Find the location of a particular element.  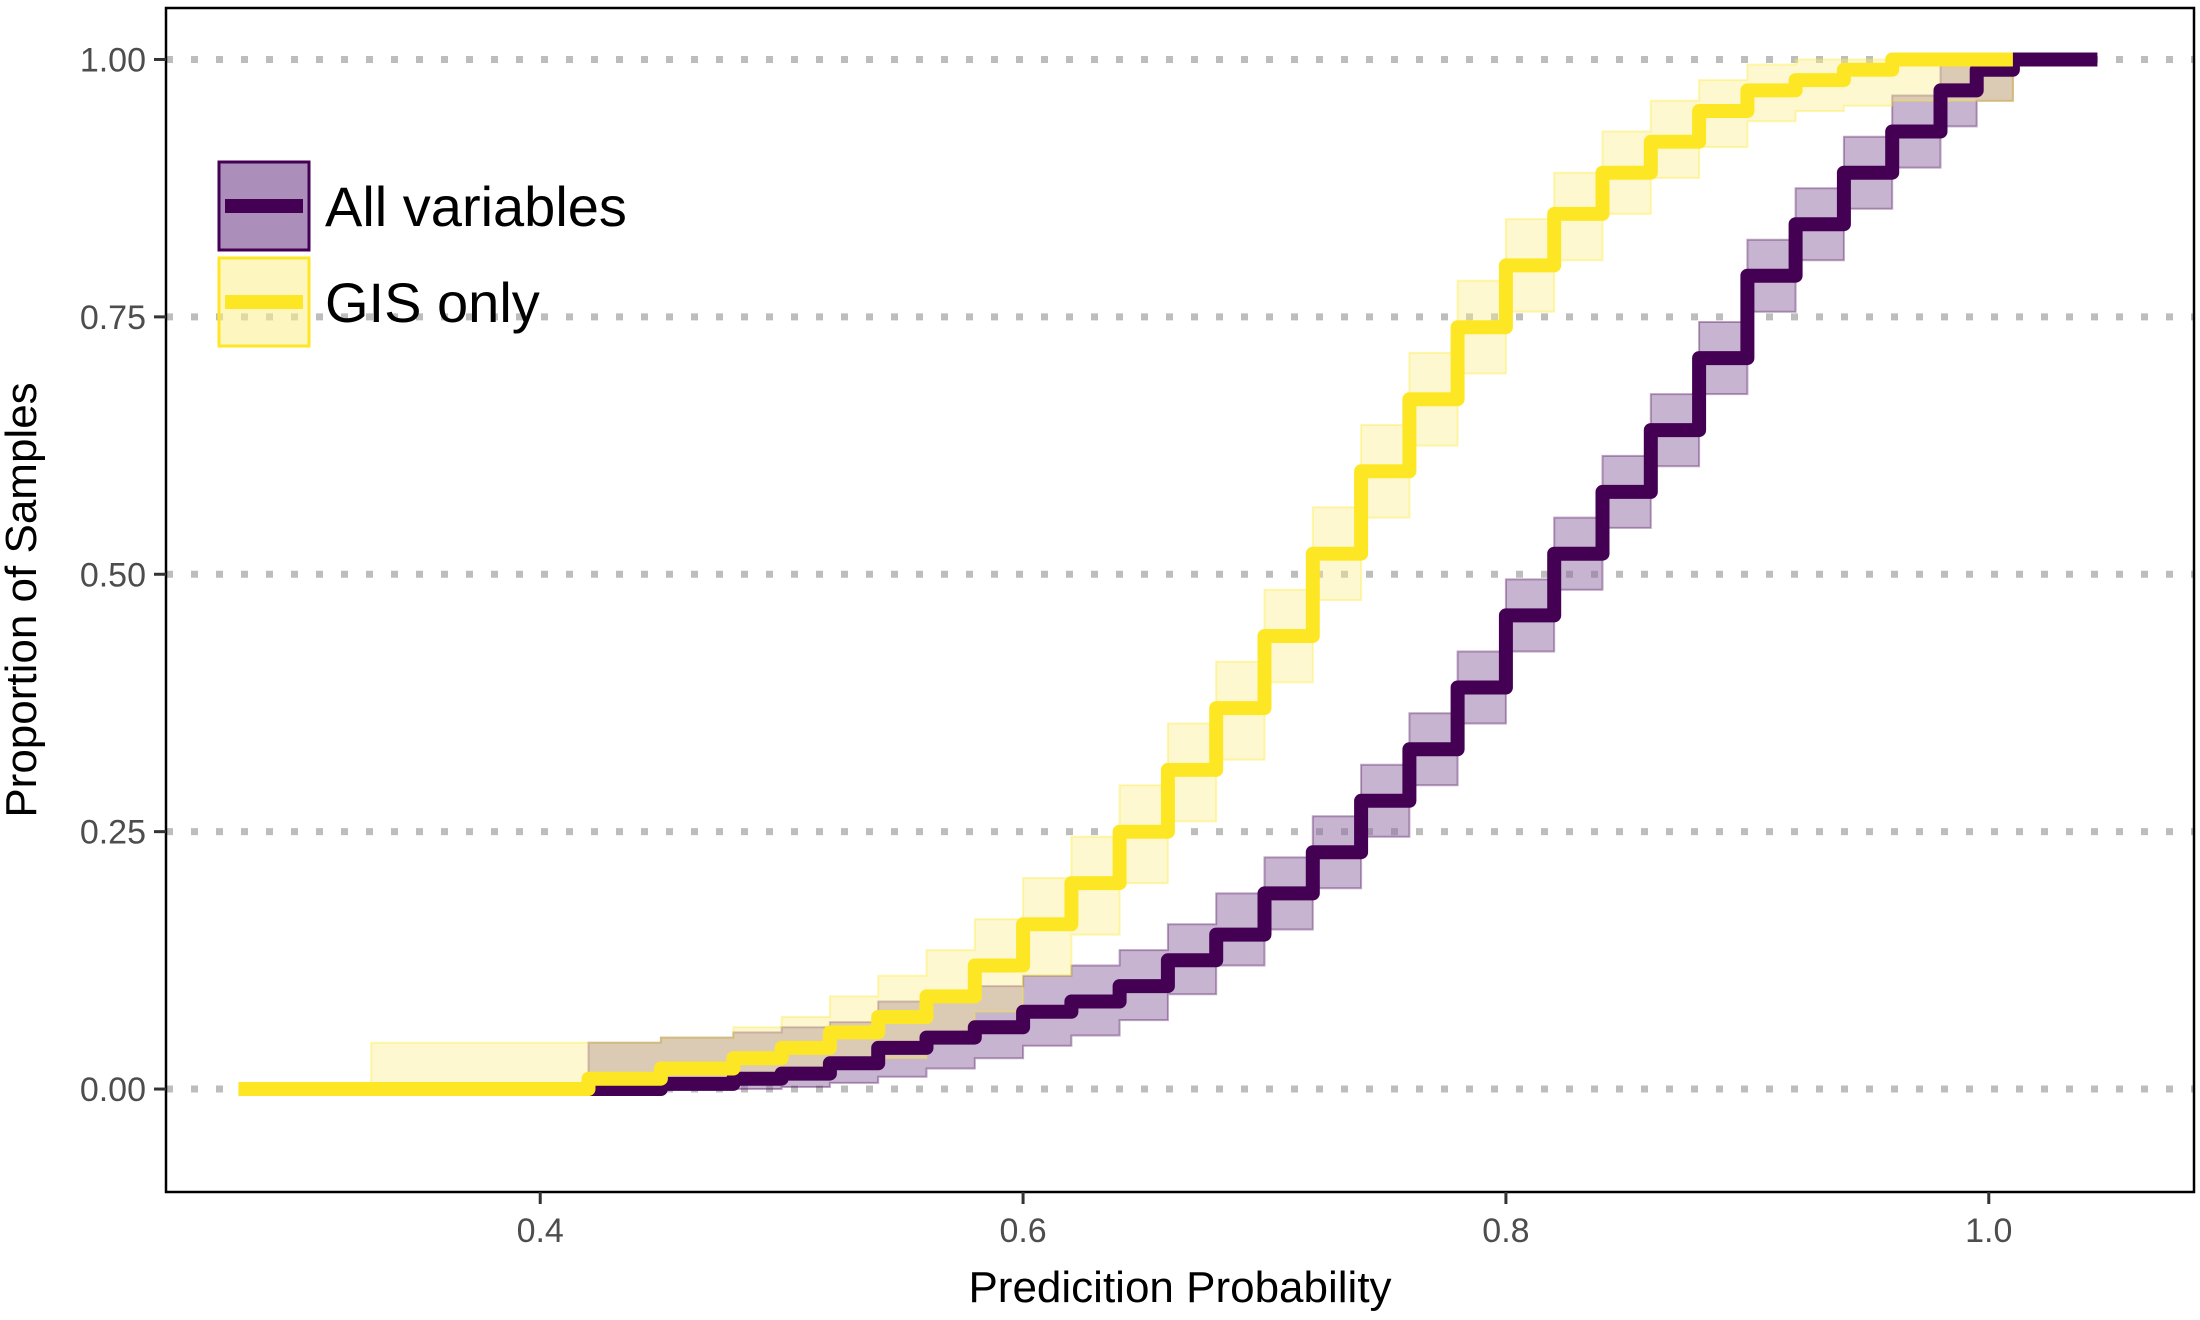

y-tick-label-4: 1.00 is located at coordinates (113, 60).